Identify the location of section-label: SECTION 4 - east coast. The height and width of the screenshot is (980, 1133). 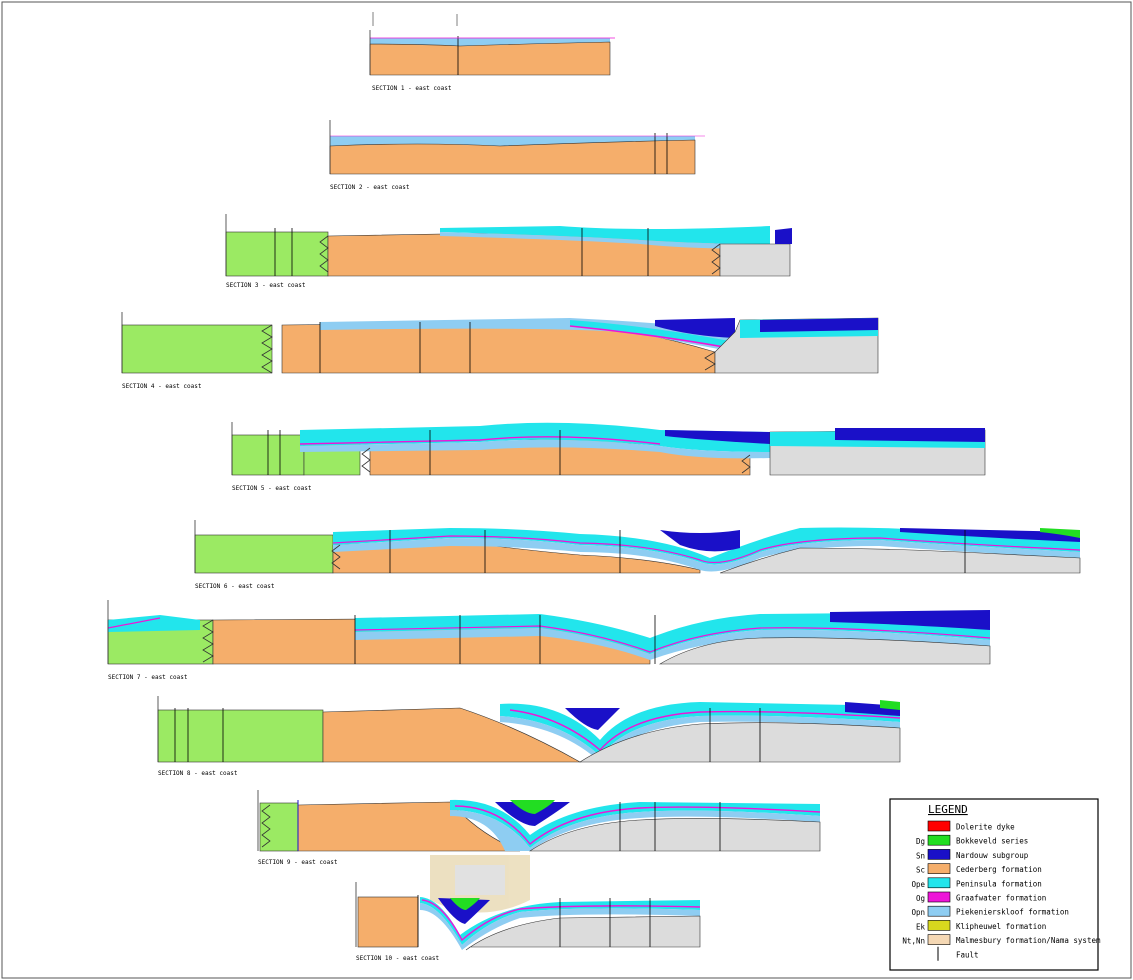
(162, 386).